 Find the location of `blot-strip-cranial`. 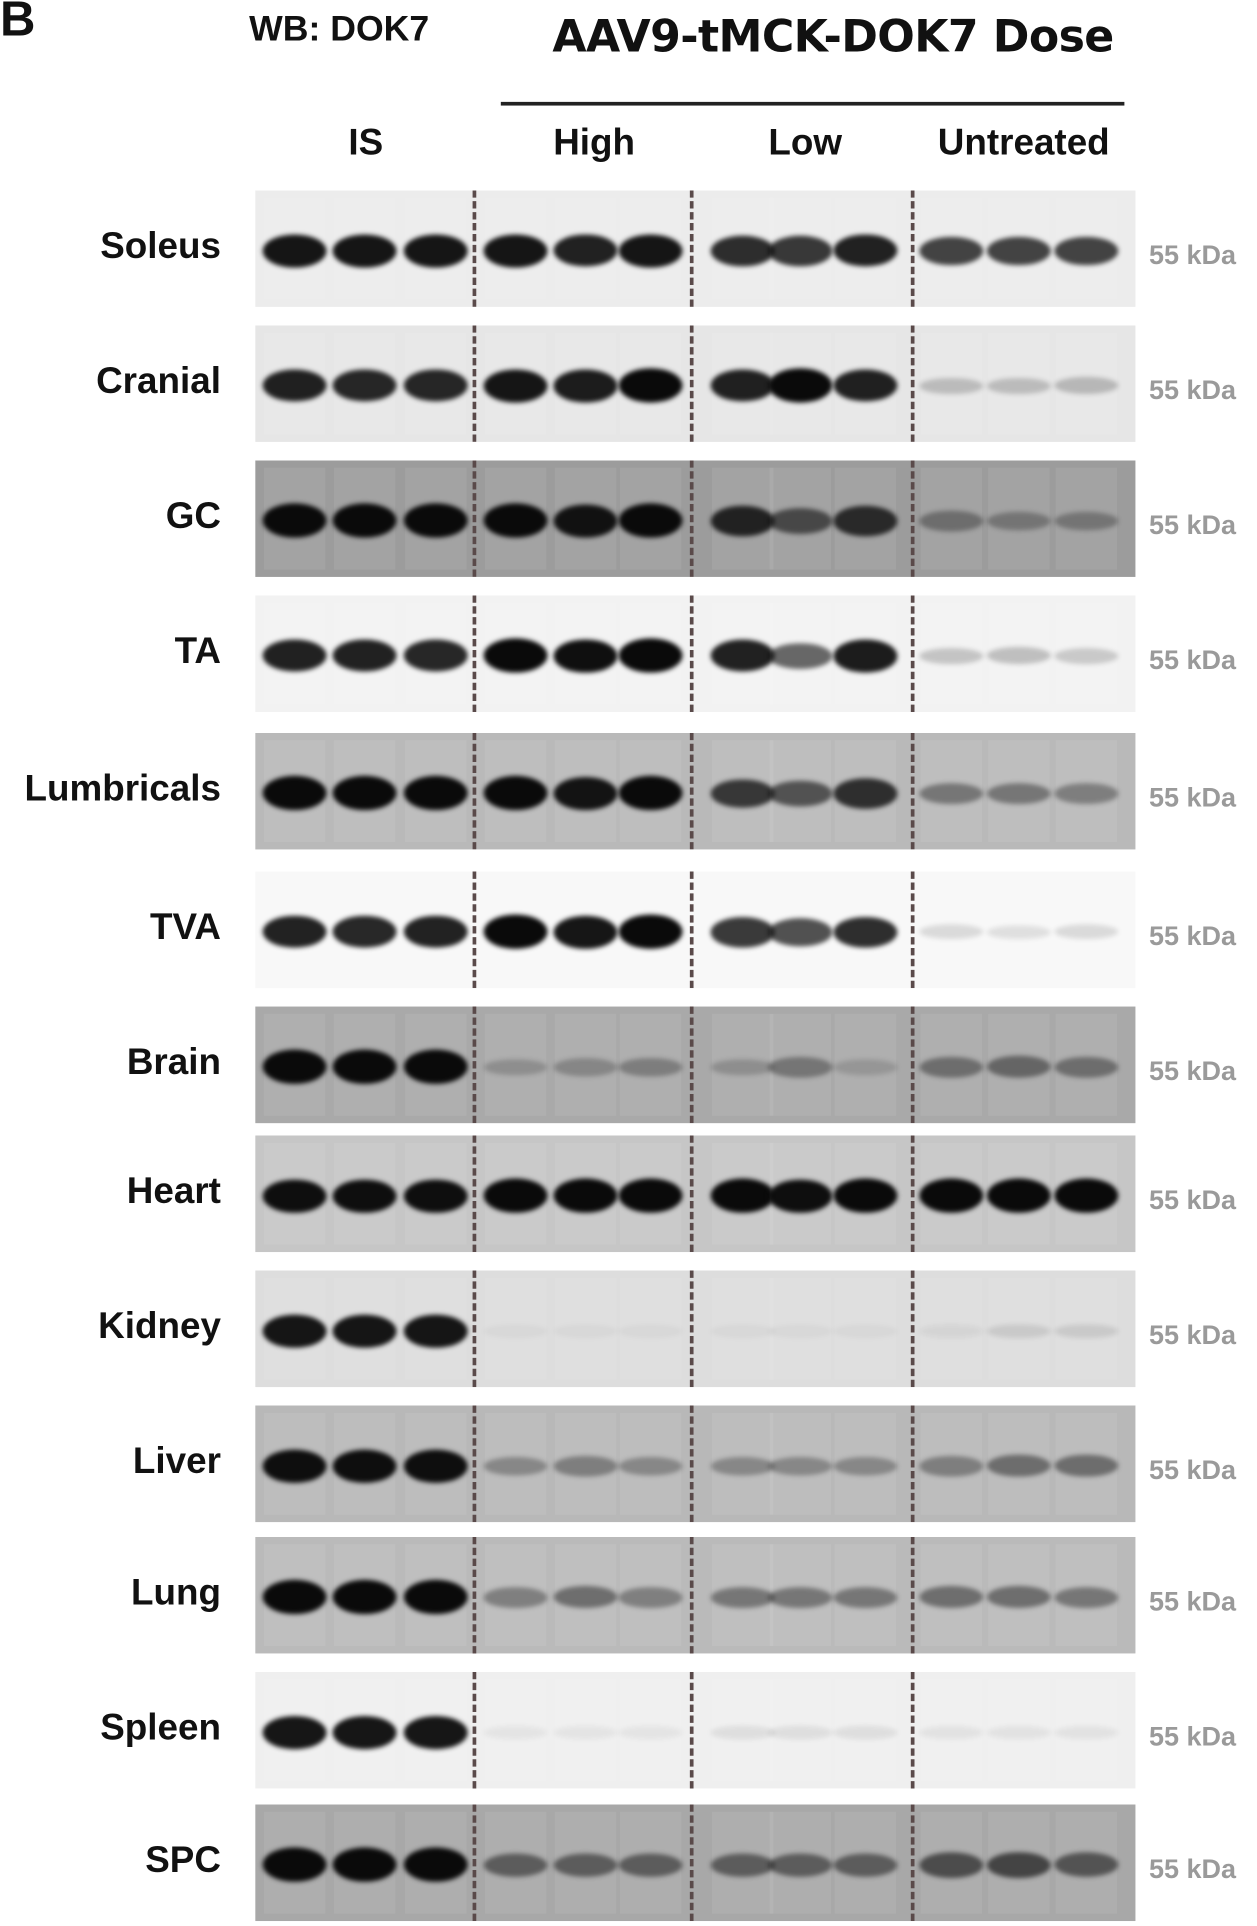

blot-strip-cranial is located at coordinates (695, 383).